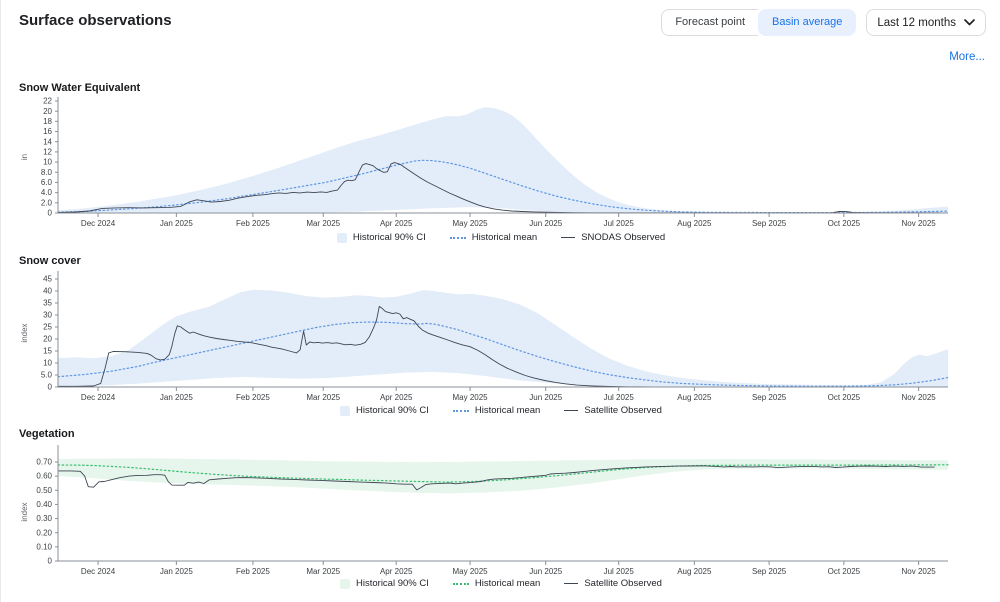  Describe the element at coordinates (24, 332) in the screenshot. I see `svg-text: index` at that location.